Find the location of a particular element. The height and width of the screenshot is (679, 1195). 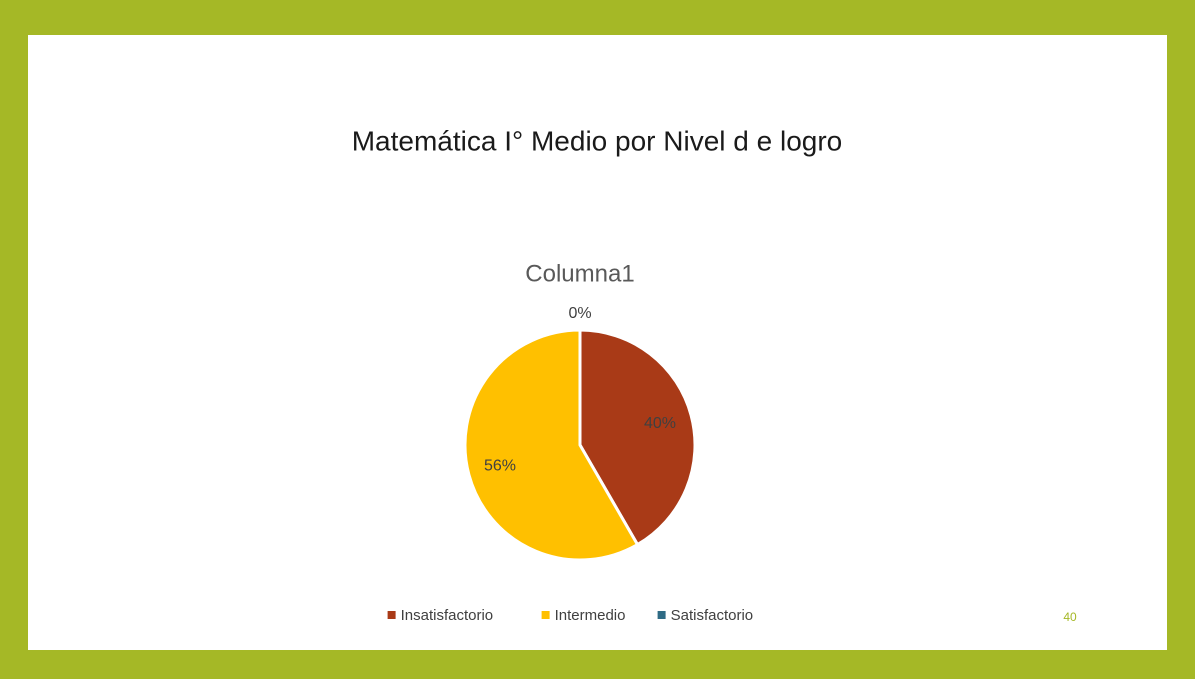

data-label: 56% is located at coordinates (500, 466).